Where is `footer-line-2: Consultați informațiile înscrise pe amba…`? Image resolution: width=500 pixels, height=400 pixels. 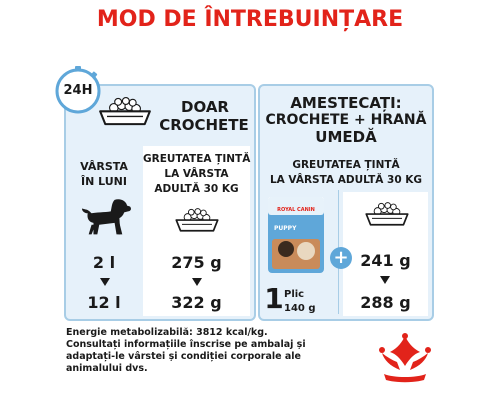 footer-line-2: Consultați informațiile înscrise pe amba… is located at coordinates (186, 344).